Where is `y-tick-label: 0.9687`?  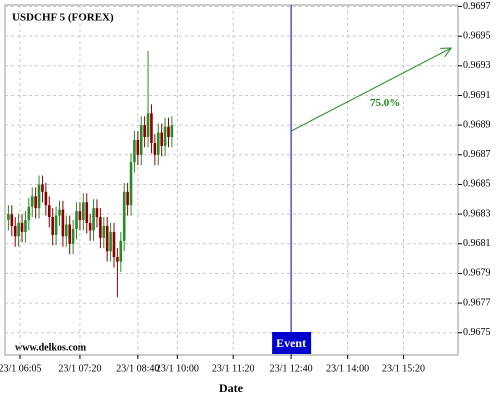
y-tick-label: 0.9687 is located at coordinates (477, 154).